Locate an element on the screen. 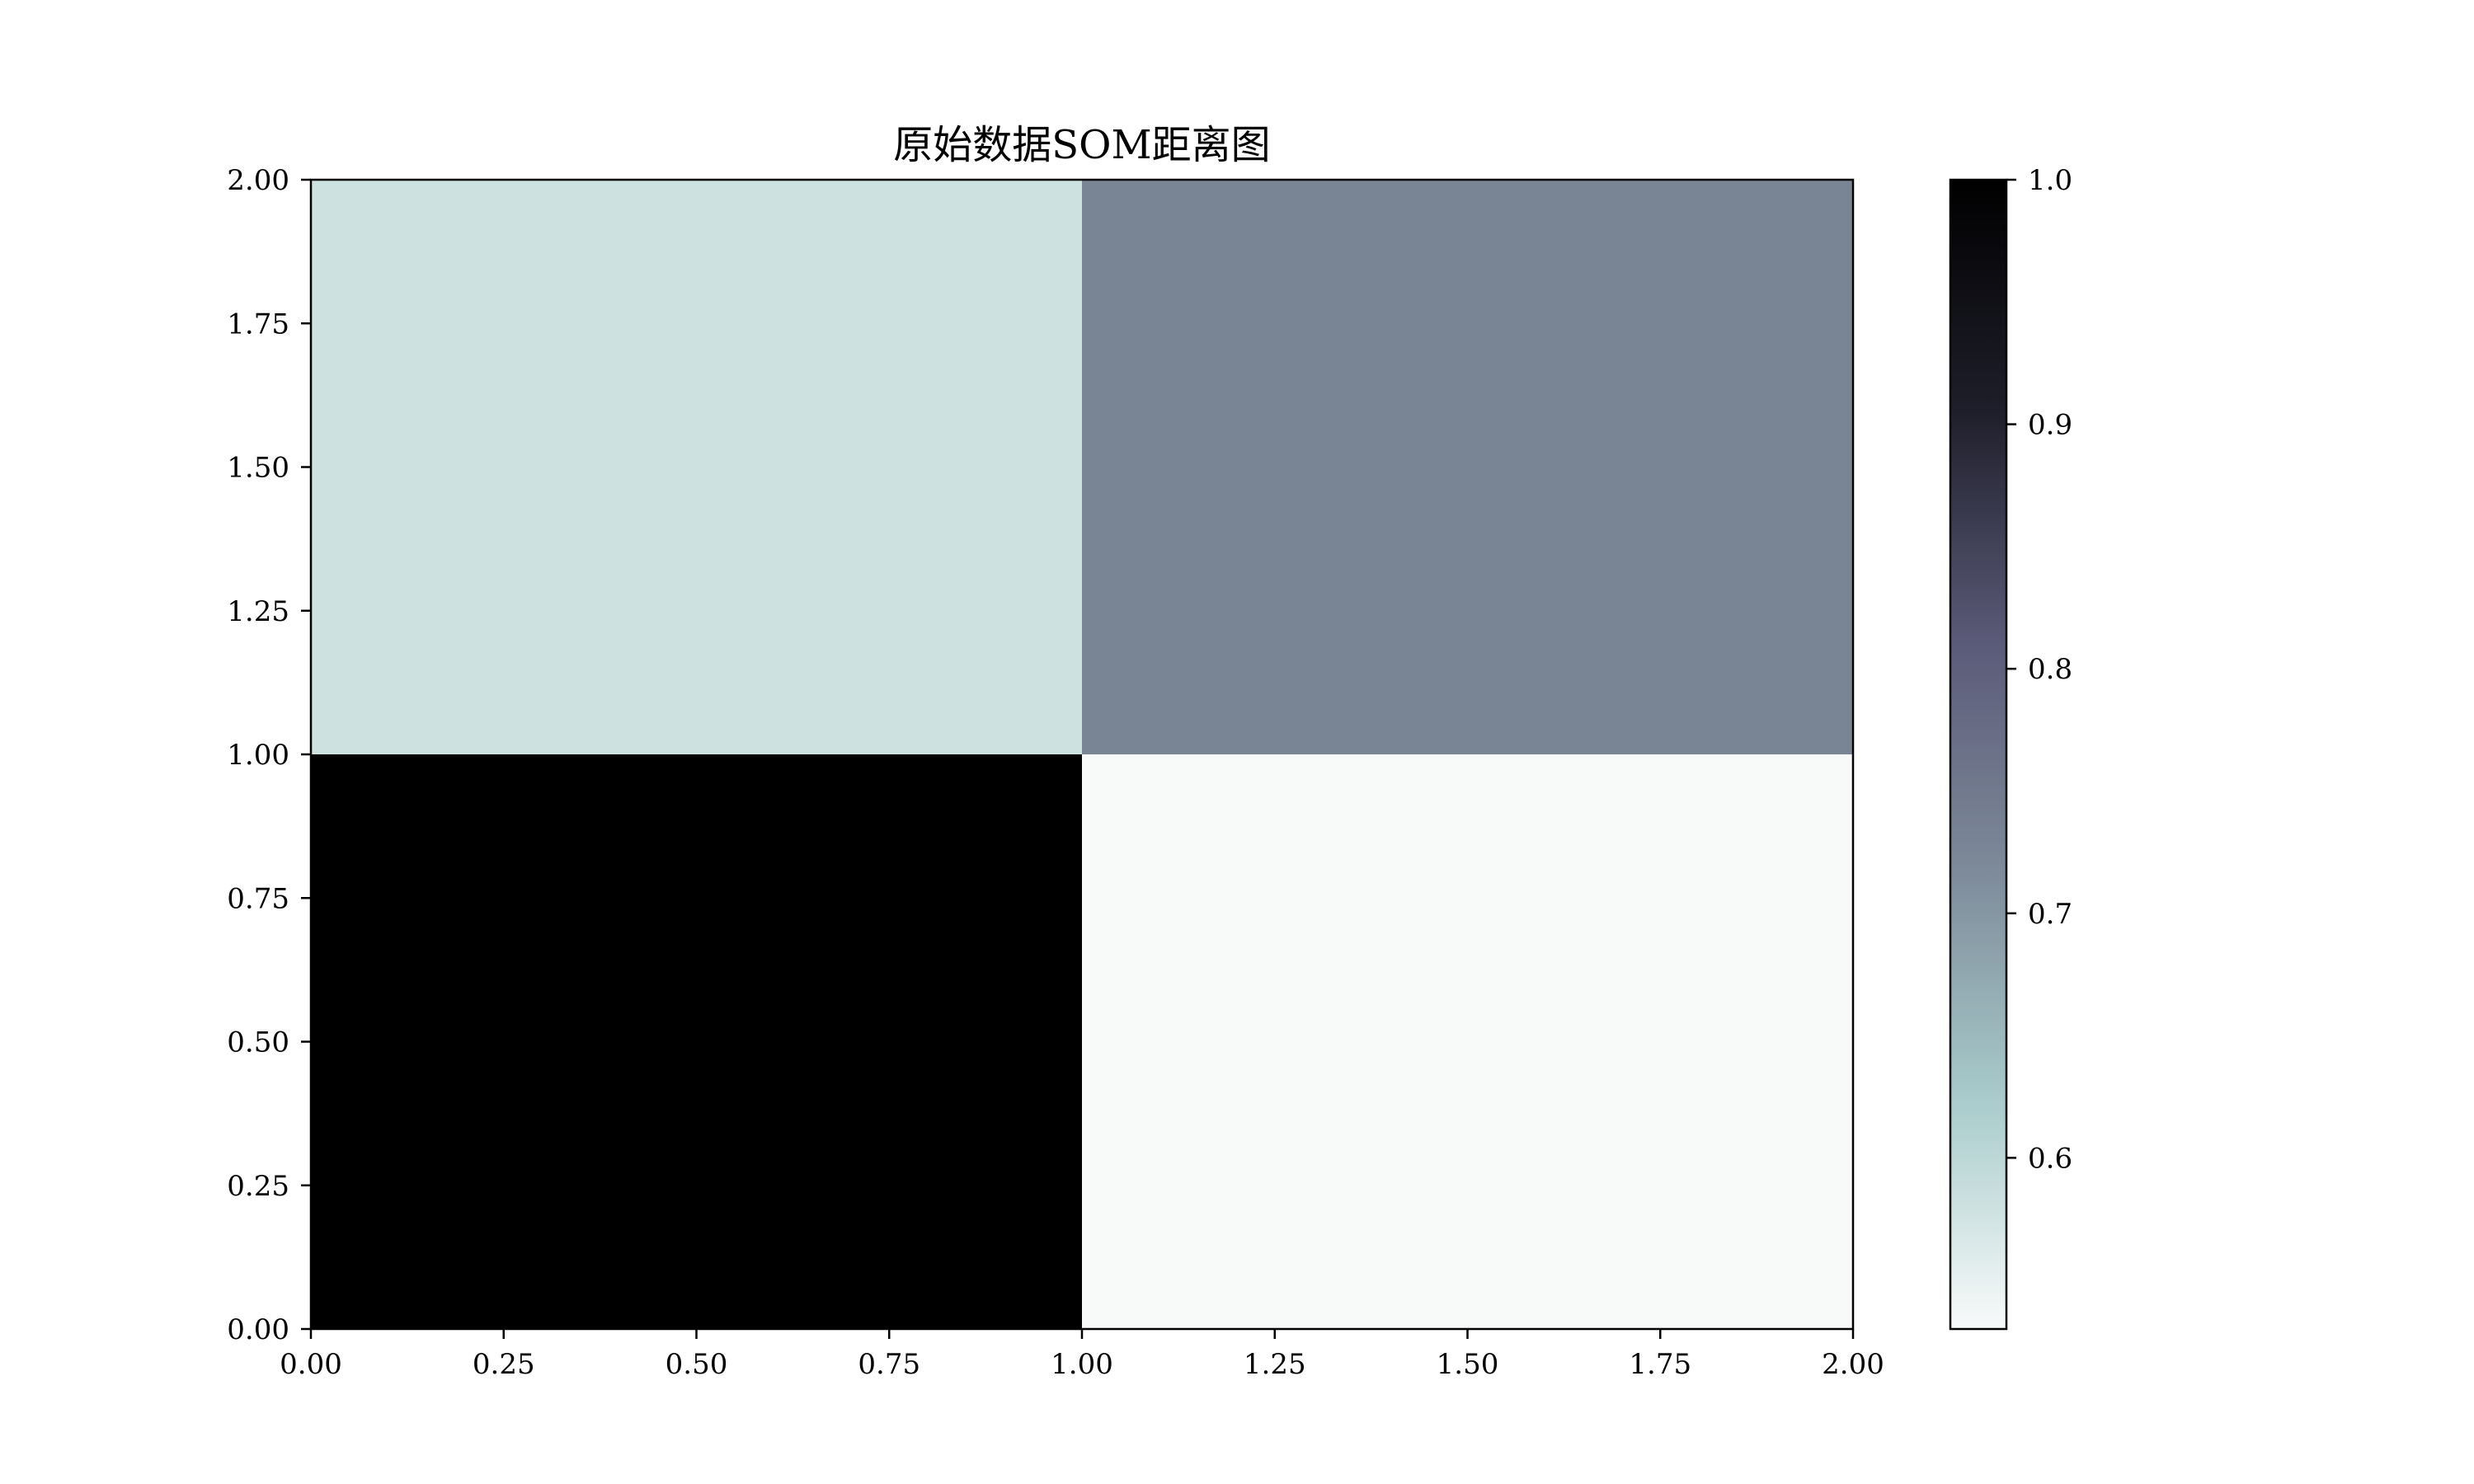  x-tick-label: 0.75 is located at coordinates (889, 1364).